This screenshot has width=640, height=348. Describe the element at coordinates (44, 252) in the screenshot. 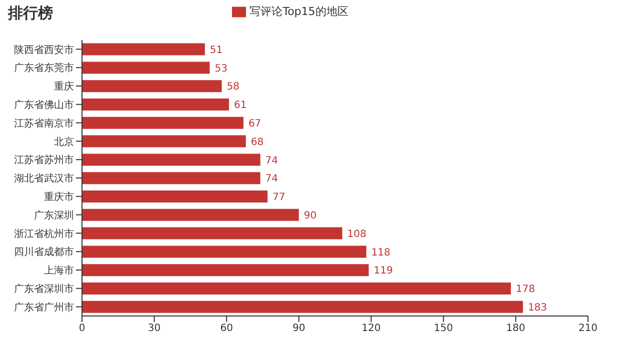

I see `y-tick-label: 四川省成都市` at that location.